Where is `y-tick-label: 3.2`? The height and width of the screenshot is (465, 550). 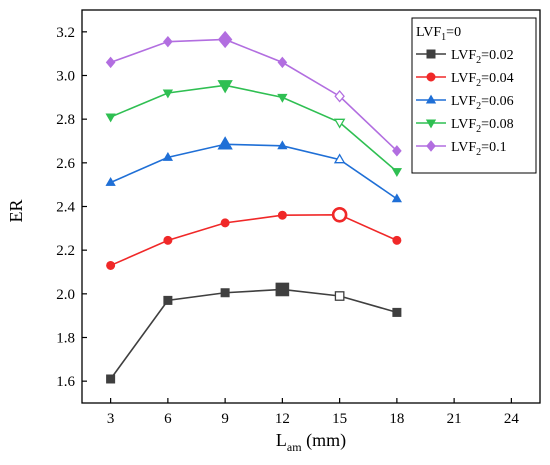 y-tick-label: 3.2 is located at coordinates (65, 33).